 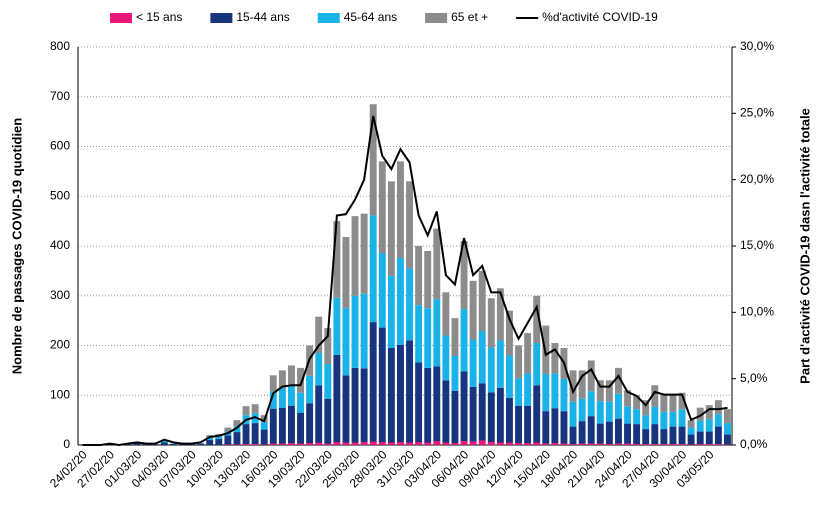 What do you see at coordinates (60, 295) in the screenshot?
I see `y-tick-label: 300` at bounding box center [60, 295].